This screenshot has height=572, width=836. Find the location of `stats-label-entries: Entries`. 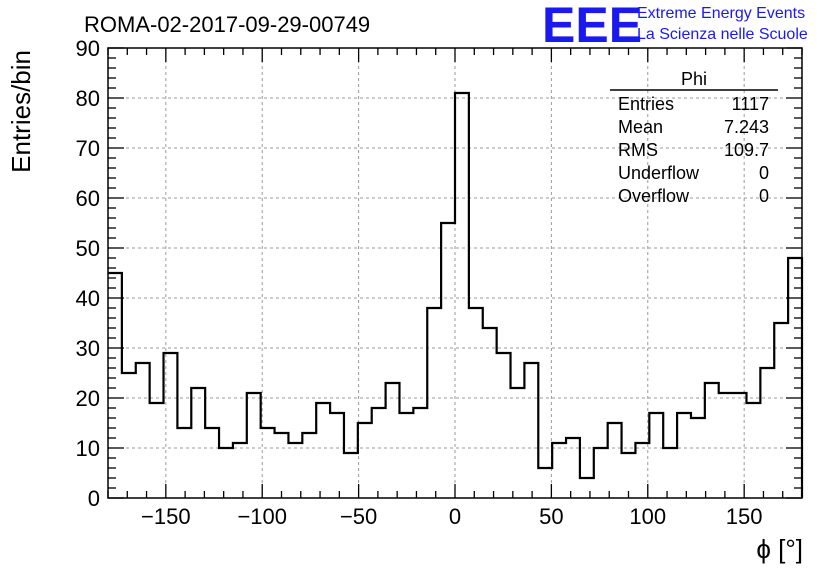

stats-label-entries: Entries is located at coordinates (646, 104).